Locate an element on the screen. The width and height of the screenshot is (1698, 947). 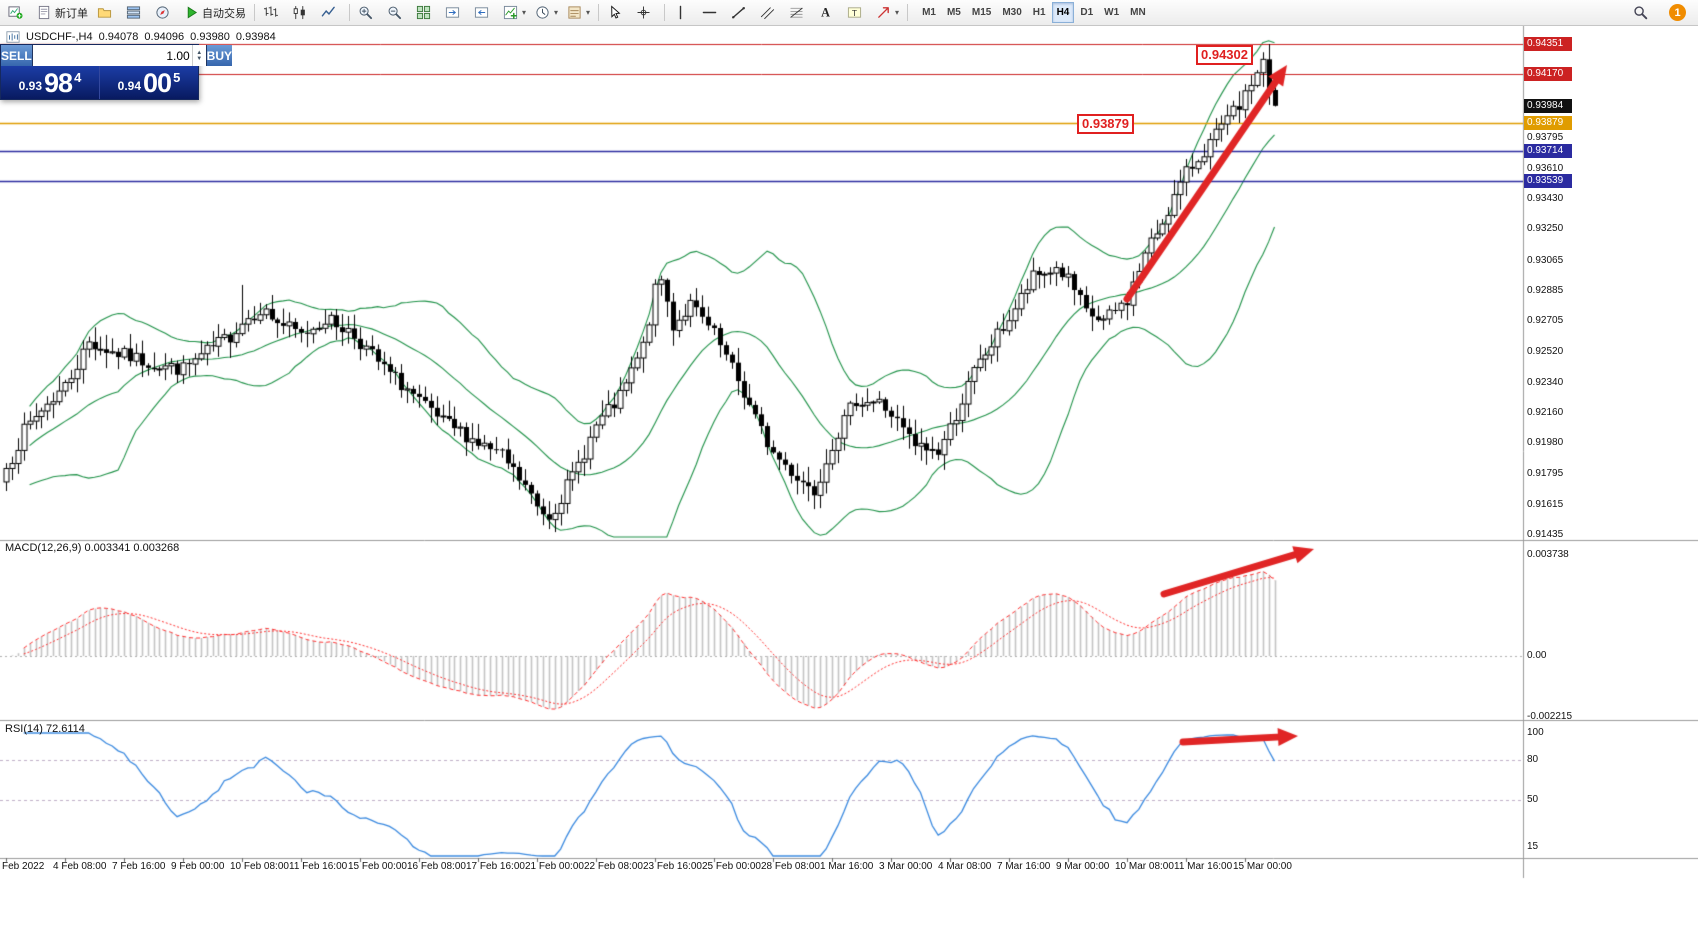
price-annotation-094302: 0.94302 is located at coordinates (1224, 55).